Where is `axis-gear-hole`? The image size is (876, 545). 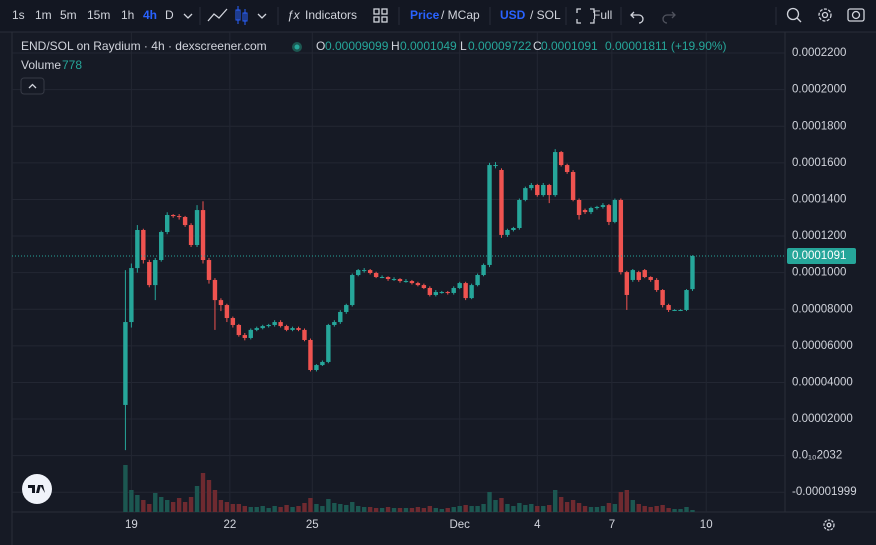
axis-gear-hole is located at coordinates (829, 525).